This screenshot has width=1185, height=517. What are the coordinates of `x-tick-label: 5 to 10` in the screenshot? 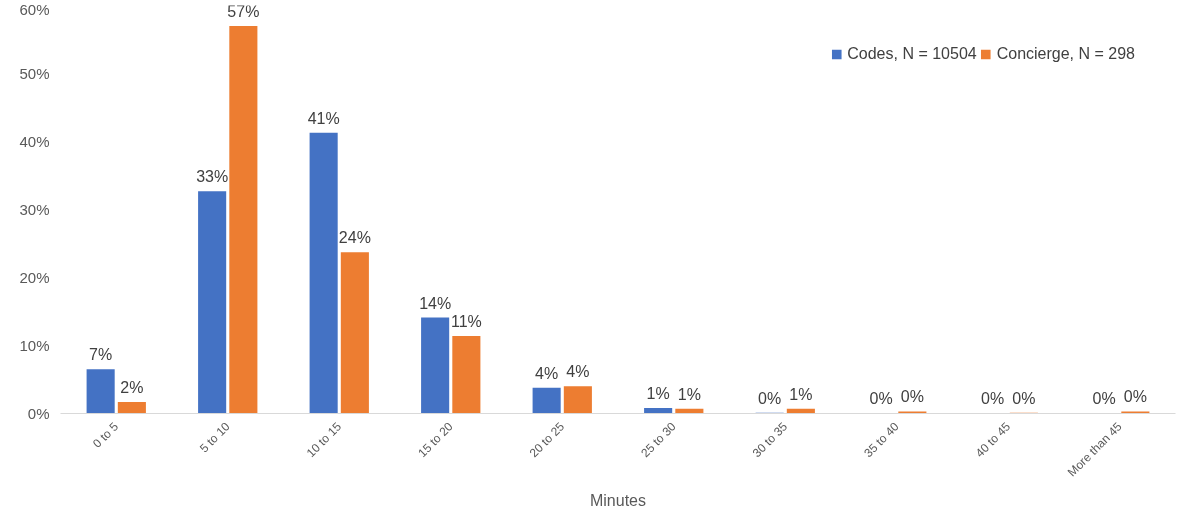 It's located at (214, 437).